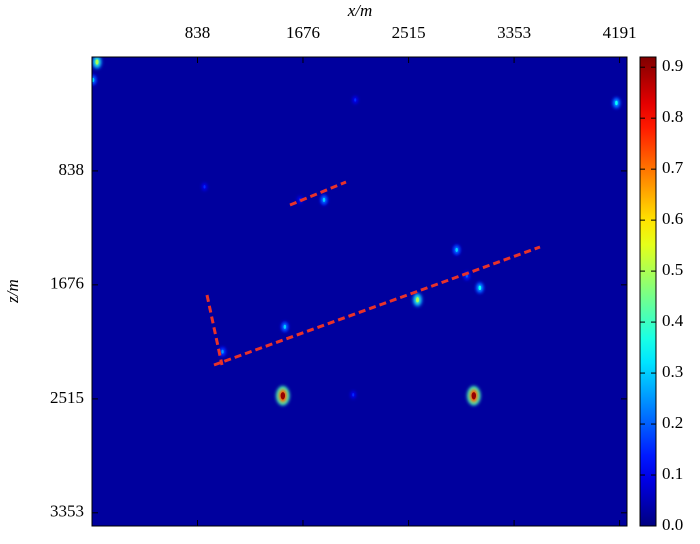 Image resolution: width=700 pixels, height=544 pixels. I want to click on colorbar-tick-label: 0.3, so click(672, 371).